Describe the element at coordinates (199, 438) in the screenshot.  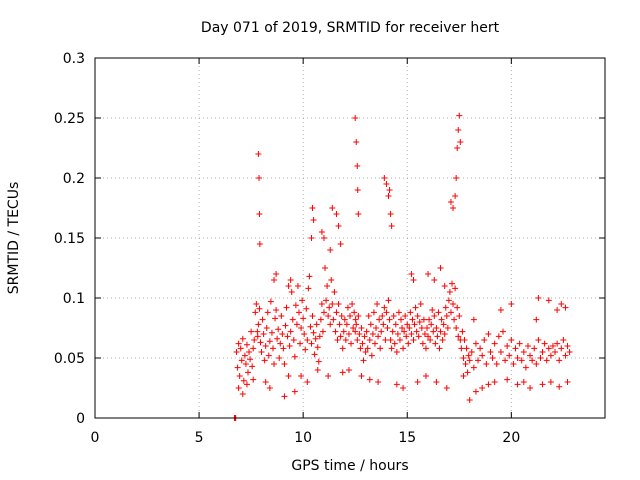
I see `x-tick-label: 5` at that location.